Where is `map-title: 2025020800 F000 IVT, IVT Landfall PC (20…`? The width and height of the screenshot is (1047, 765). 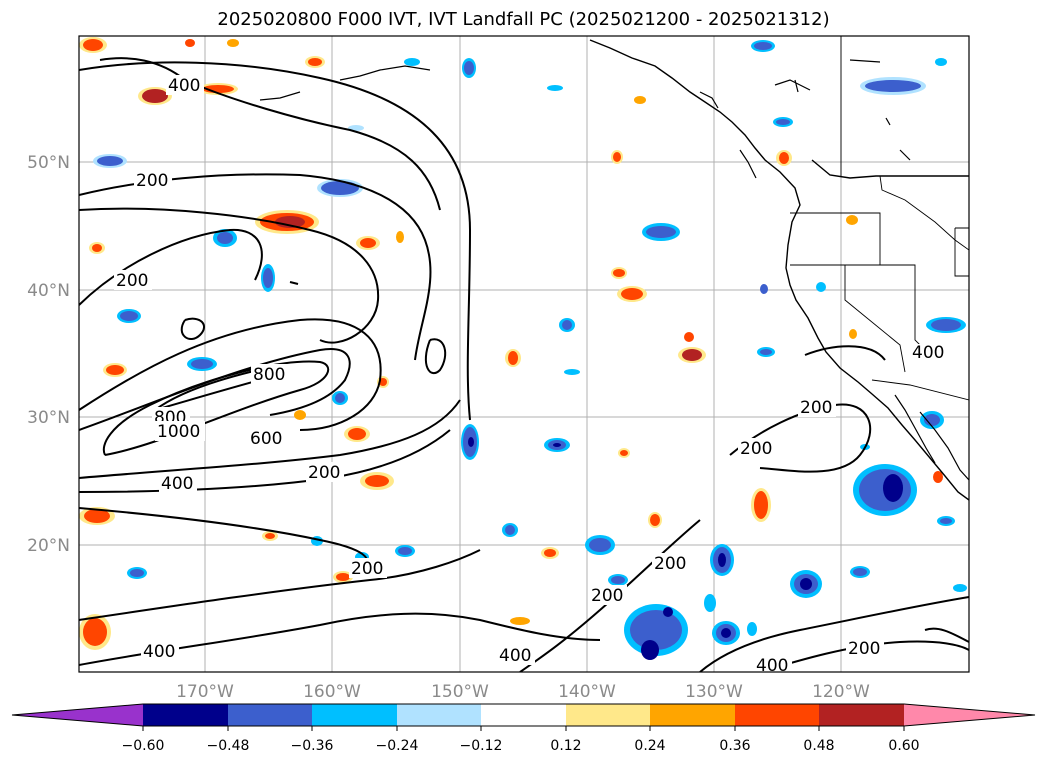
map-title: 2025020800 F000 IVT, IVT Landfall PC (20… is located at coordinates (523, 19).